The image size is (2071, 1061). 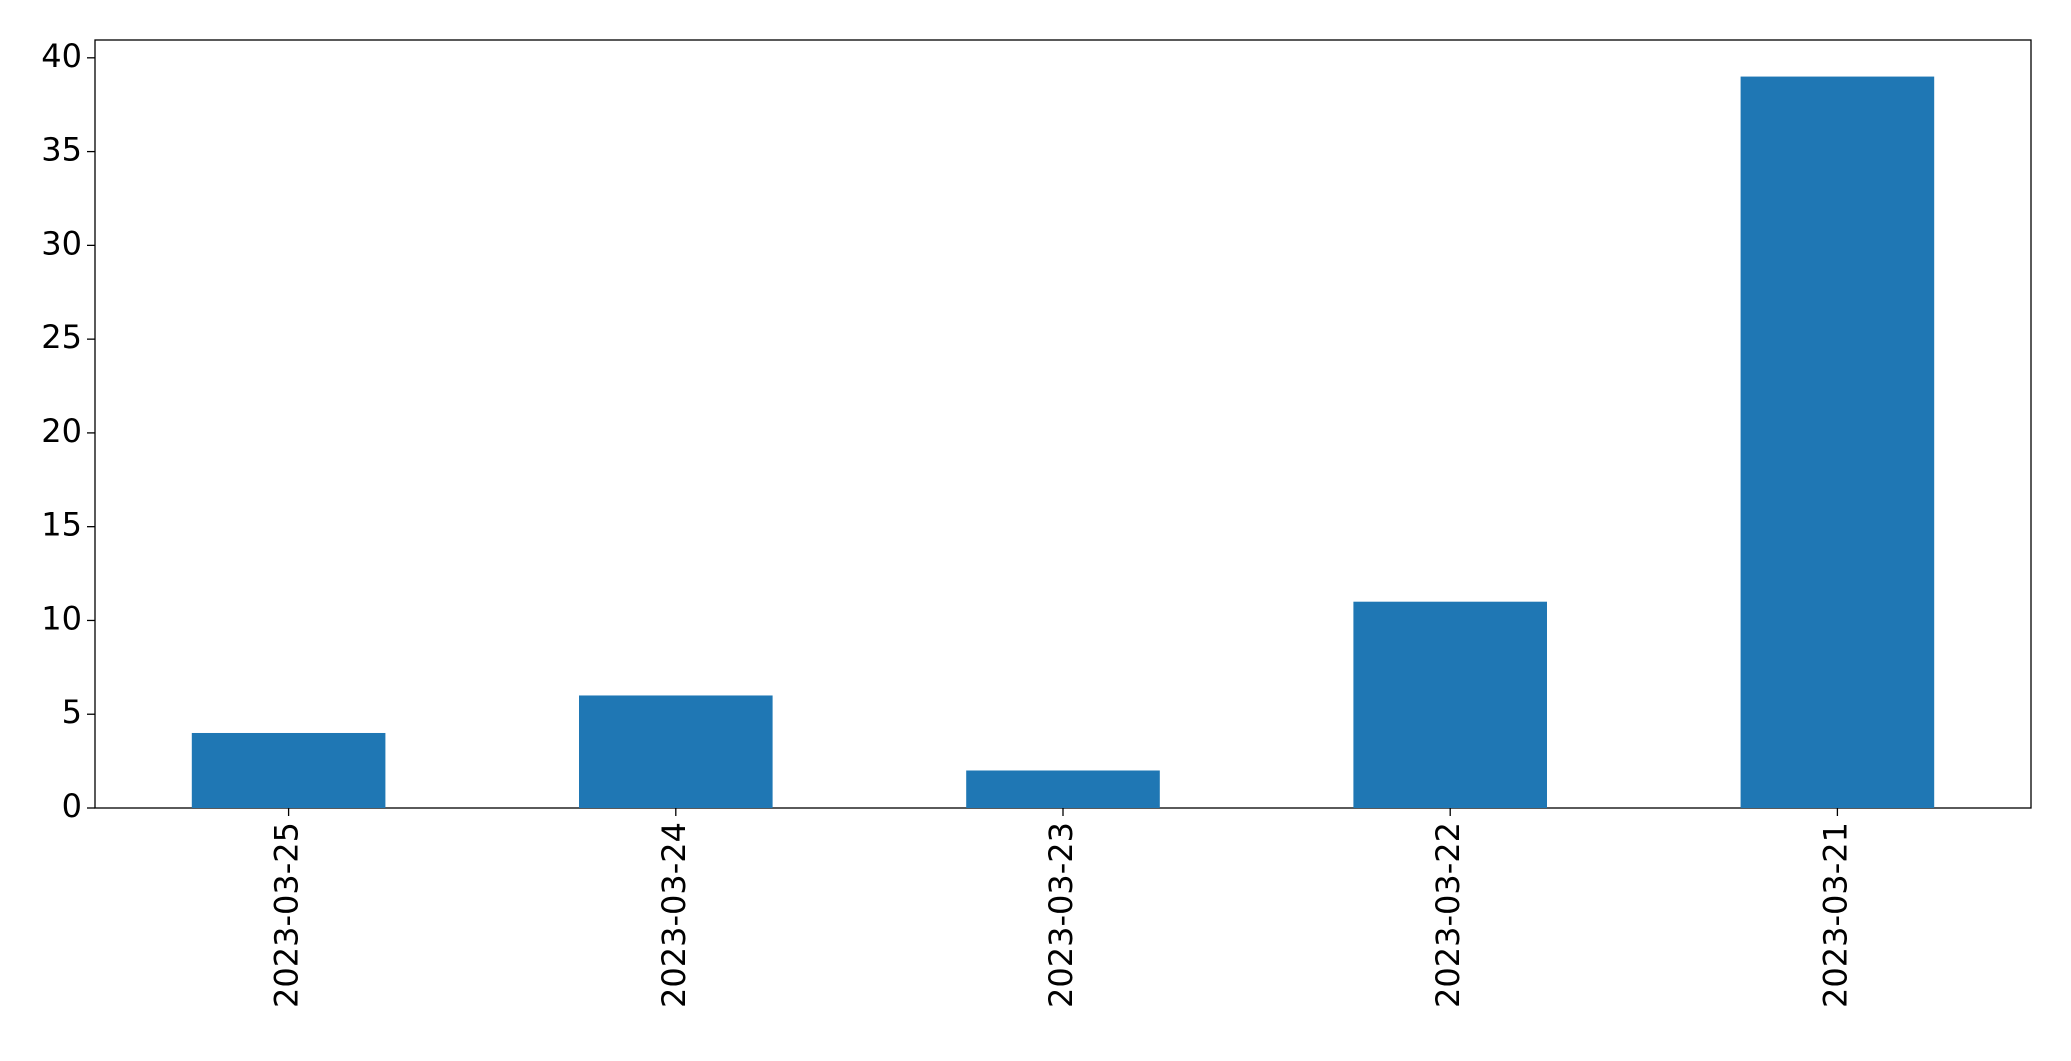 I want to click on x-tick-label: 2023-03-25, so click(x=287, y=915).